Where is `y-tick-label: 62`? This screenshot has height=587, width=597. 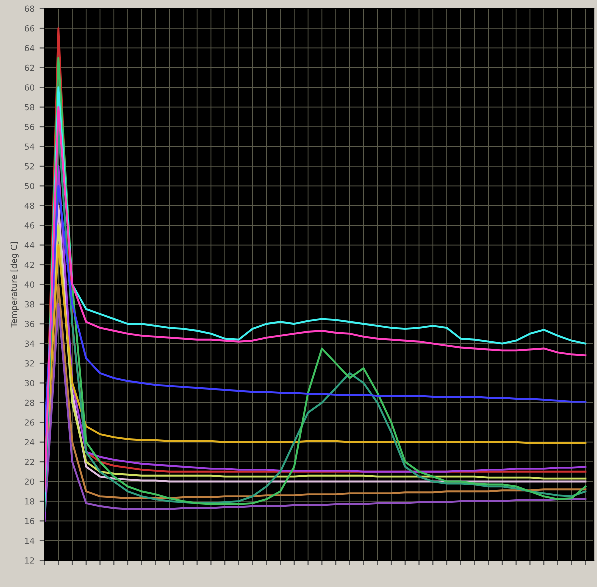 y-tick-label: 62 is located at coordinates (29, 68).